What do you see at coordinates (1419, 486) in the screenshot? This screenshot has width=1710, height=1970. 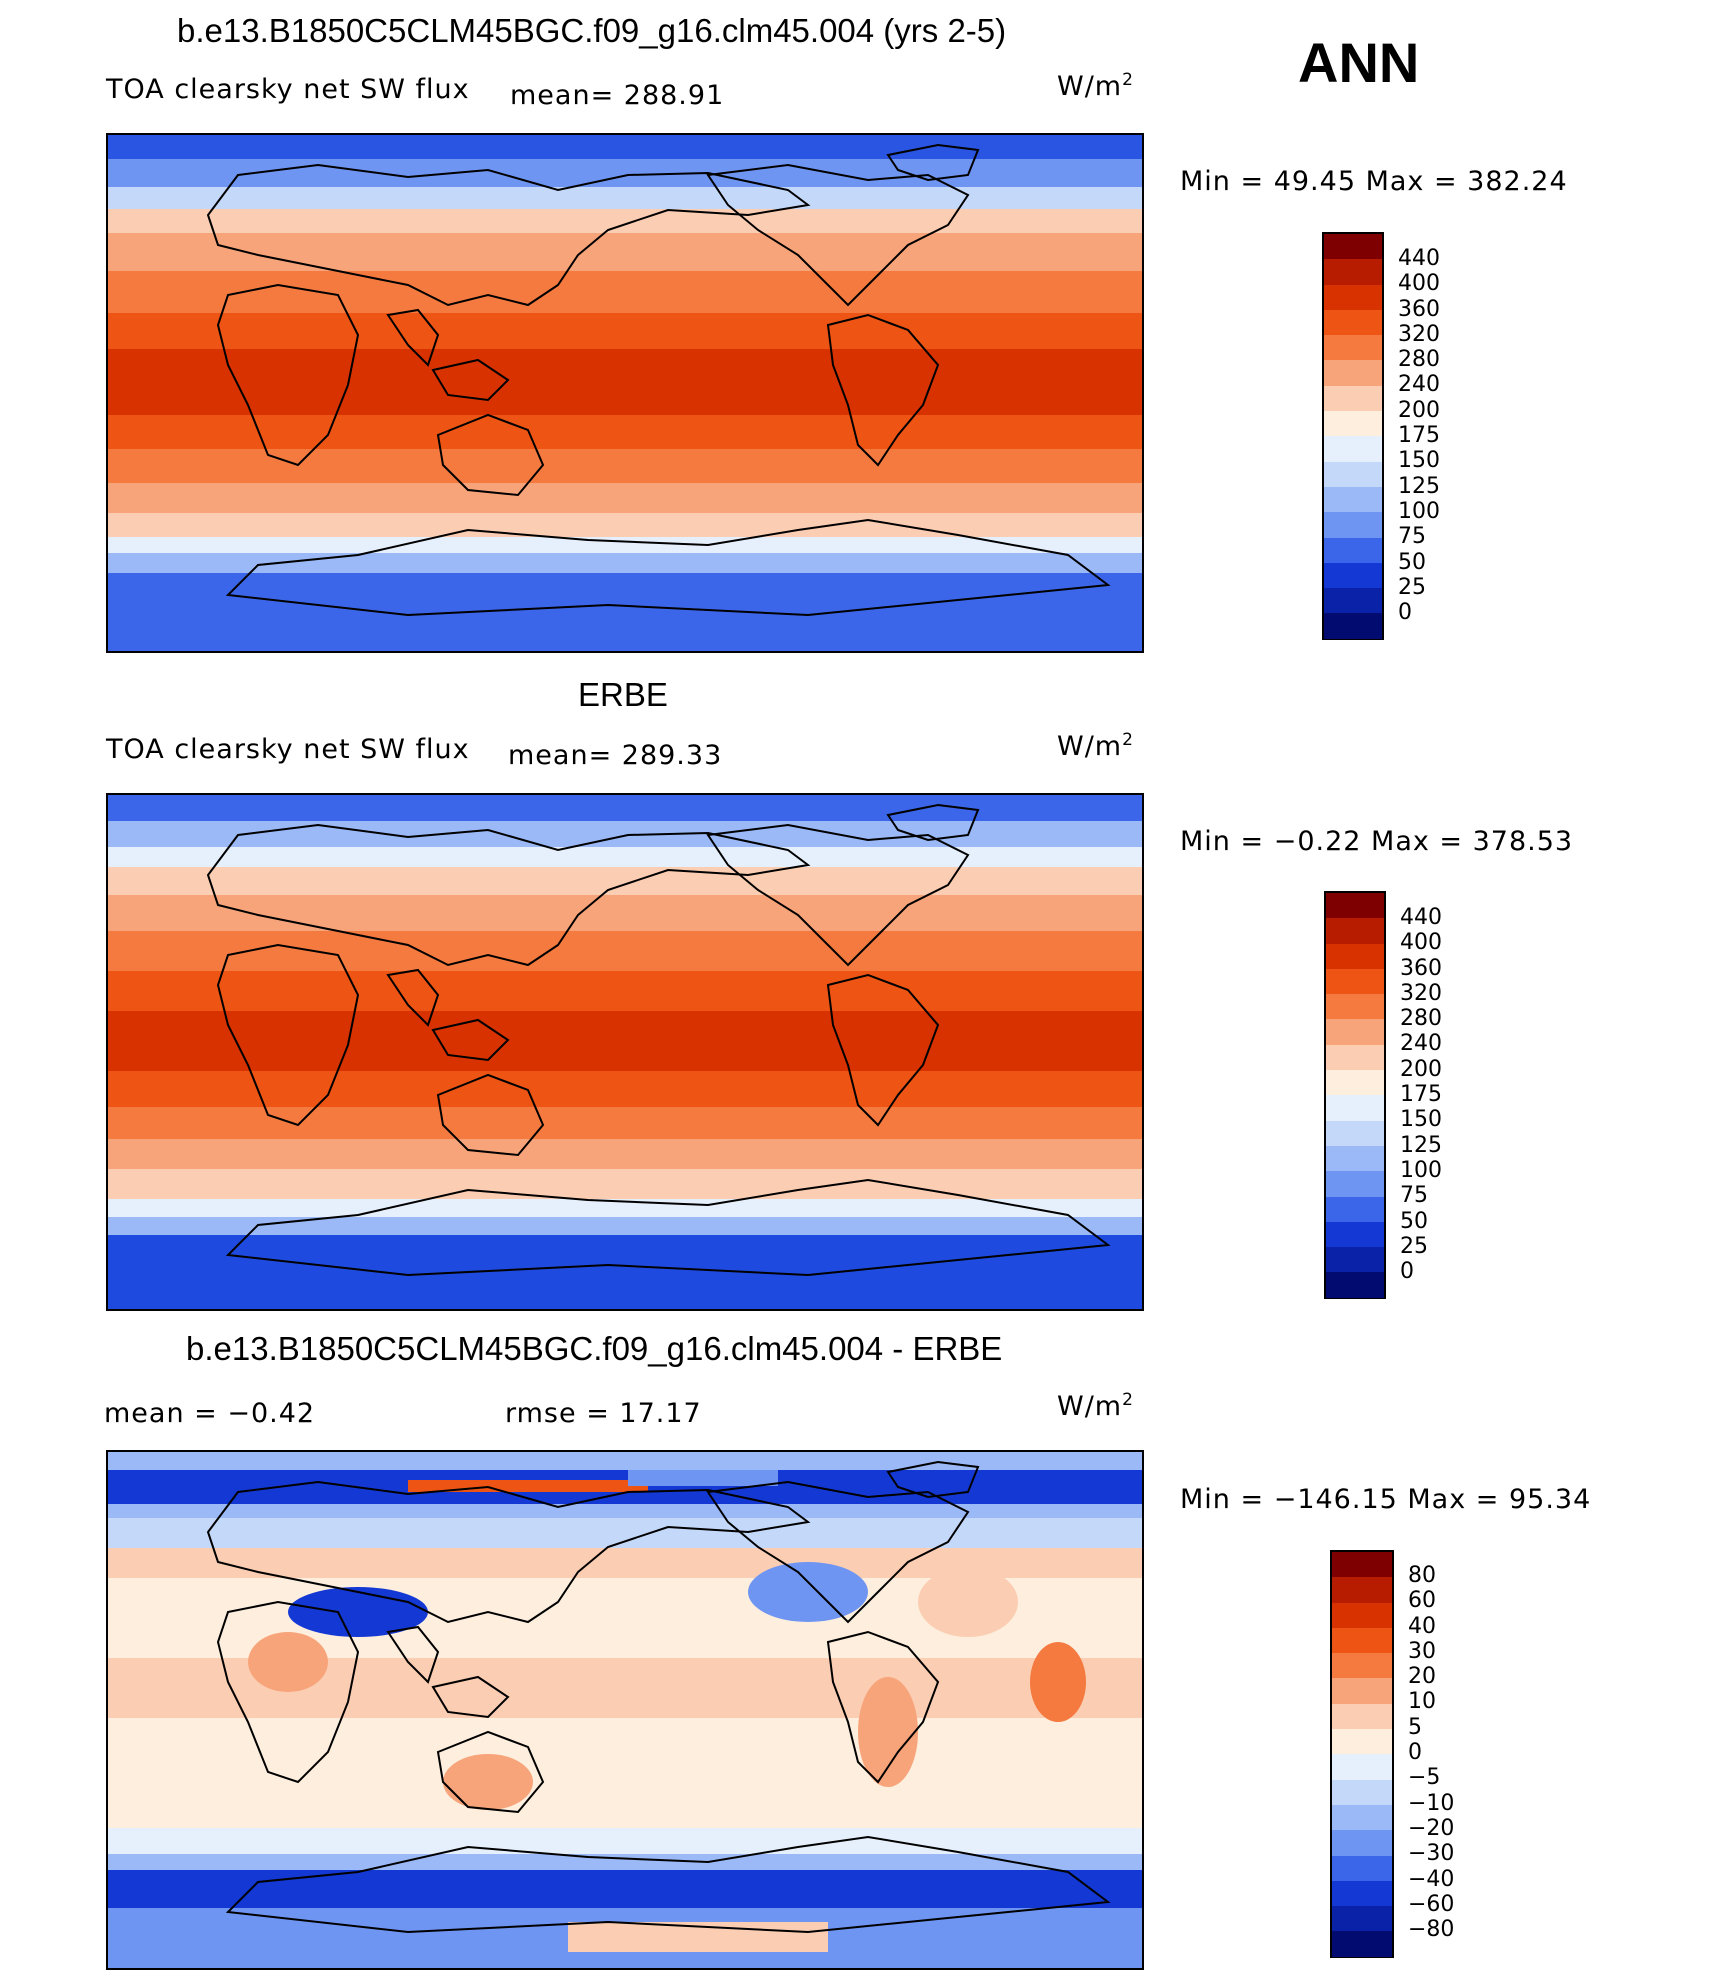 I see `colorbar-tick: 125` at bounding box center [1419, 486].